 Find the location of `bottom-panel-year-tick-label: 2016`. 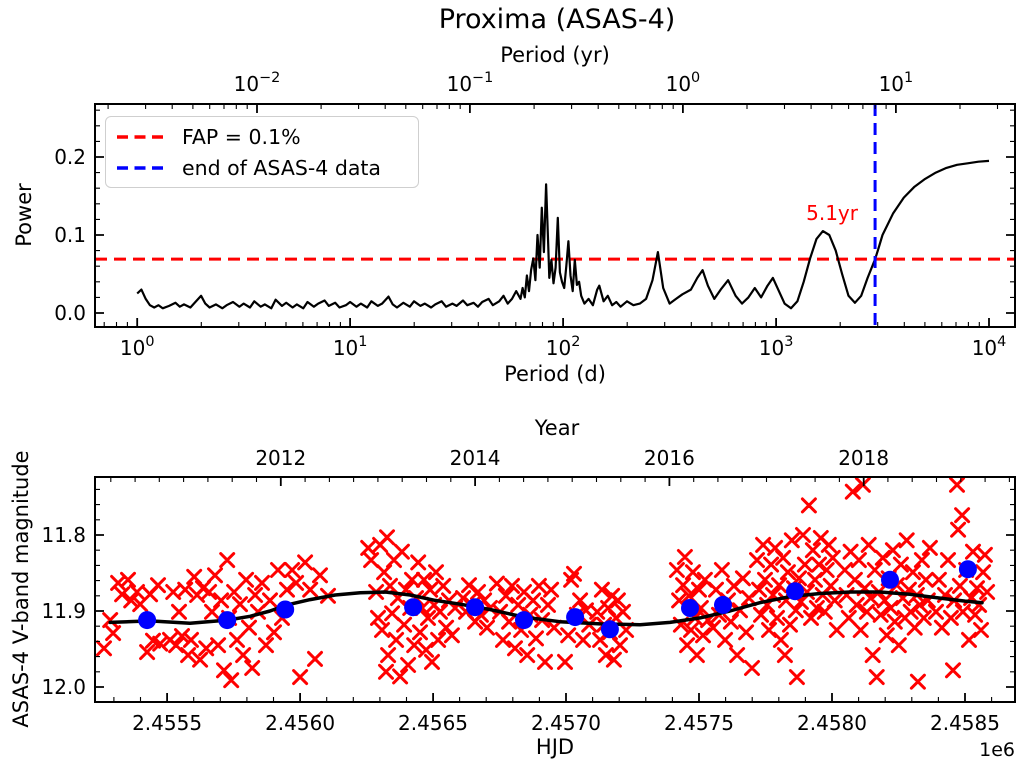

bottom-panel-year-tick-label: 2016 is located at coordinates (669, 458).